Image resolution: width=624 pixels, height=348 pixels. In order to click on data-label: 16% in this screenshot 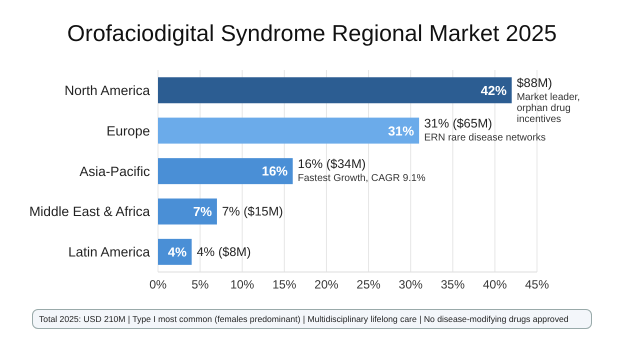, I will do `click(275, 171)`.